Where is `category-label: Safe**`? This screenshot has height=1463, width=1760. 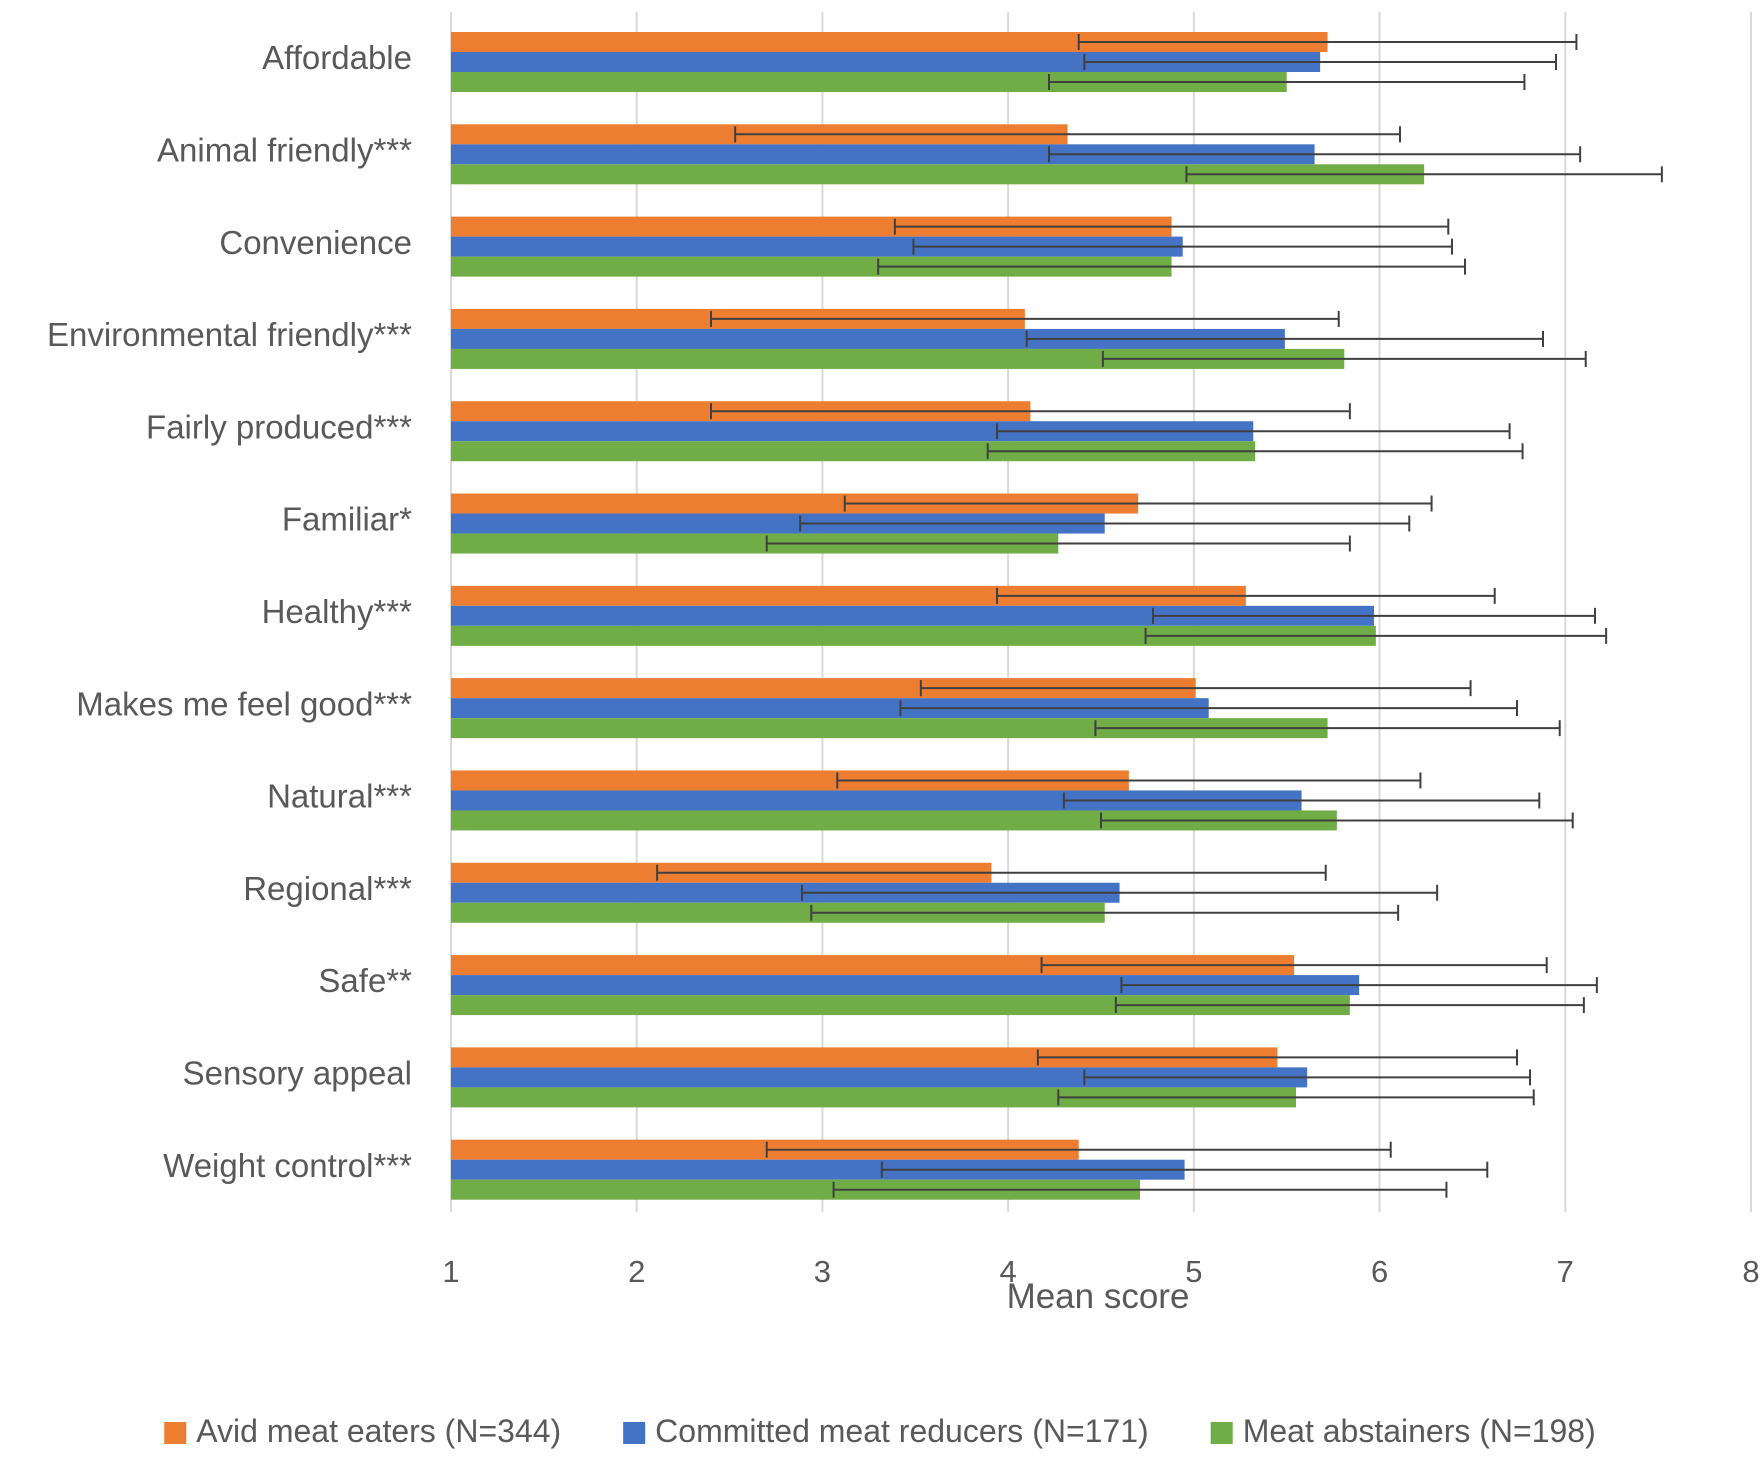
category-label: Safe** is located at coordinates (365, 980).